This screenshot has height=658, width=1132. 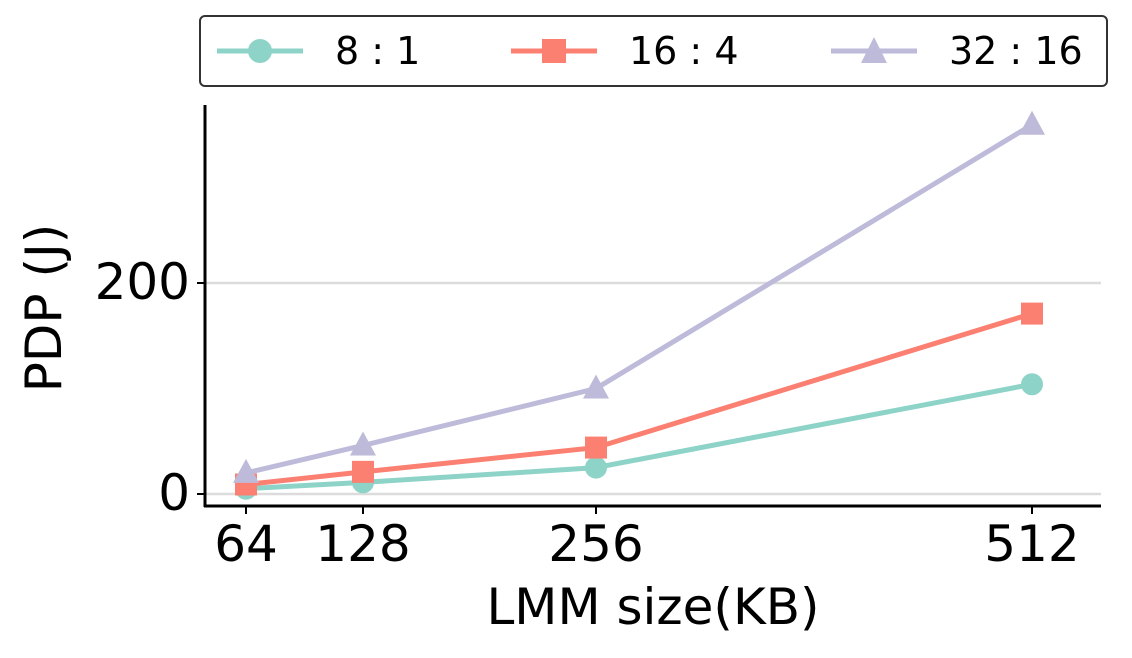 I want to click on x-tick-label: 64, so click(x=246, y=544).